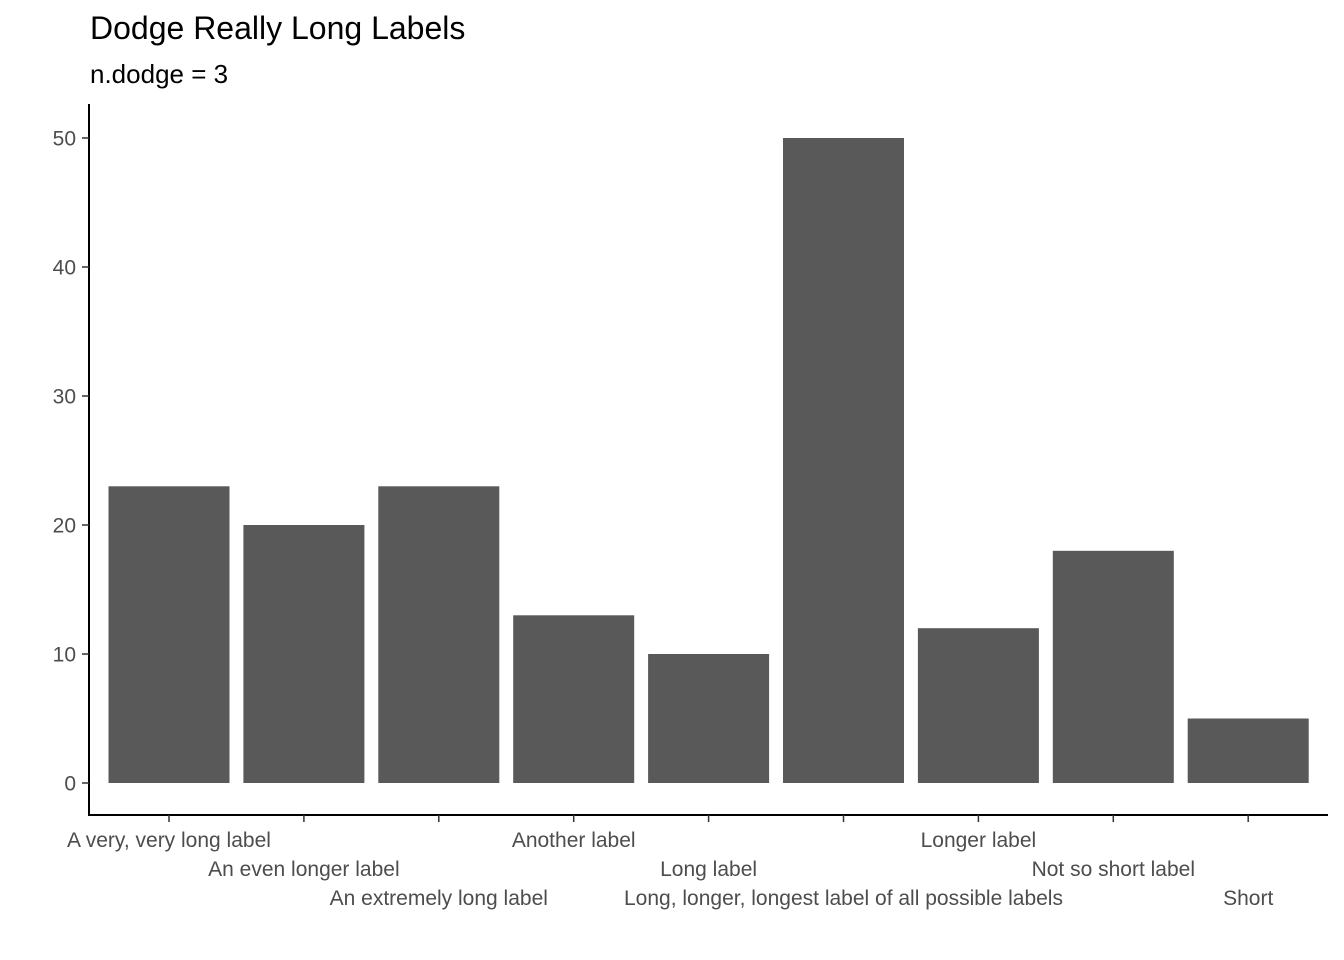  What do you see at coordinates (64, 139) in the screenshot?
I see `y-tick-label-5: 50` at bounding box center [64, 139].